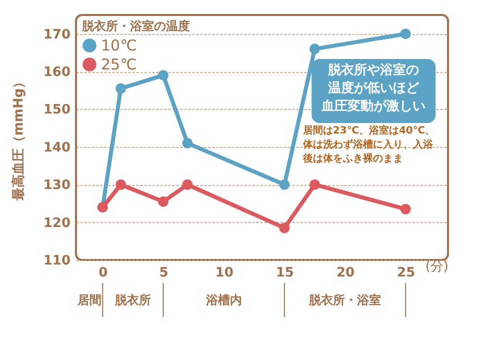 This screenshot has height=345, width=500. Describe the element at coordinates (373, 88) in the screenshot. I see `annotation: 脱衣所や浴室の温度が低いほど血圧変動が激しい` at that location.